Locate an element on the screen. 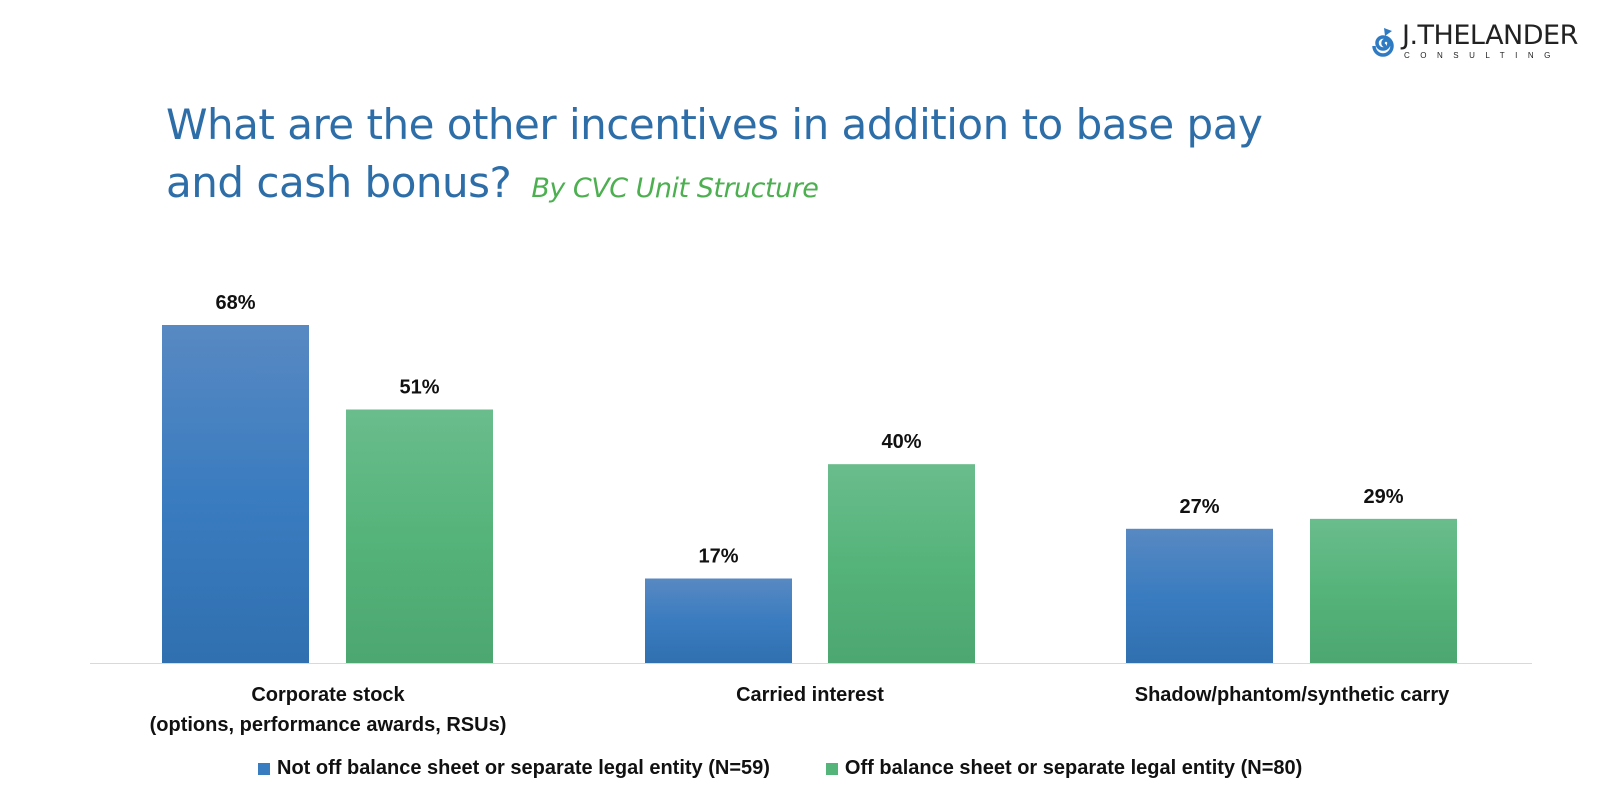 This screenshot has width=1614, height=810. category-label: Carried interest is located at coordinates (810, 695).